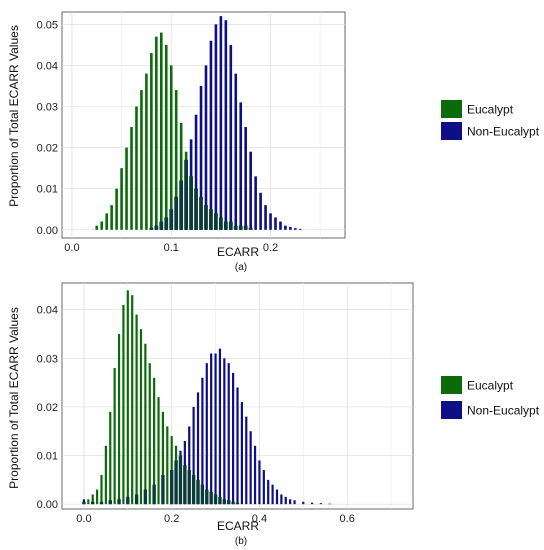 This screenshot has width=544, height=550. Describe the element at coordinates (451, 131) in the screenshot. I see `legend-swatch-non-eucalypt-a` at that location.